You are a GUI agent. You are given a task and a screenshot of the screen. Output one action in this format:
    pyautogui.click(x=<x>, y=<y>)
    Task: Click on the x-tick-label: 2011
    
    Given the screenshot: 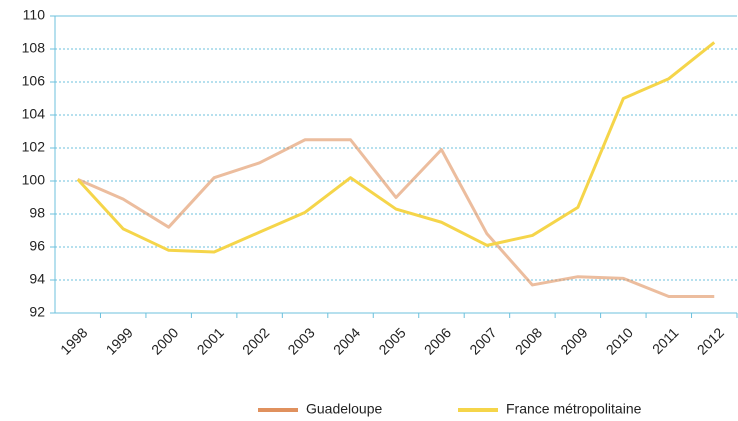 What is the action you would take?
    pyautogui.click(x=665, y=340)
    